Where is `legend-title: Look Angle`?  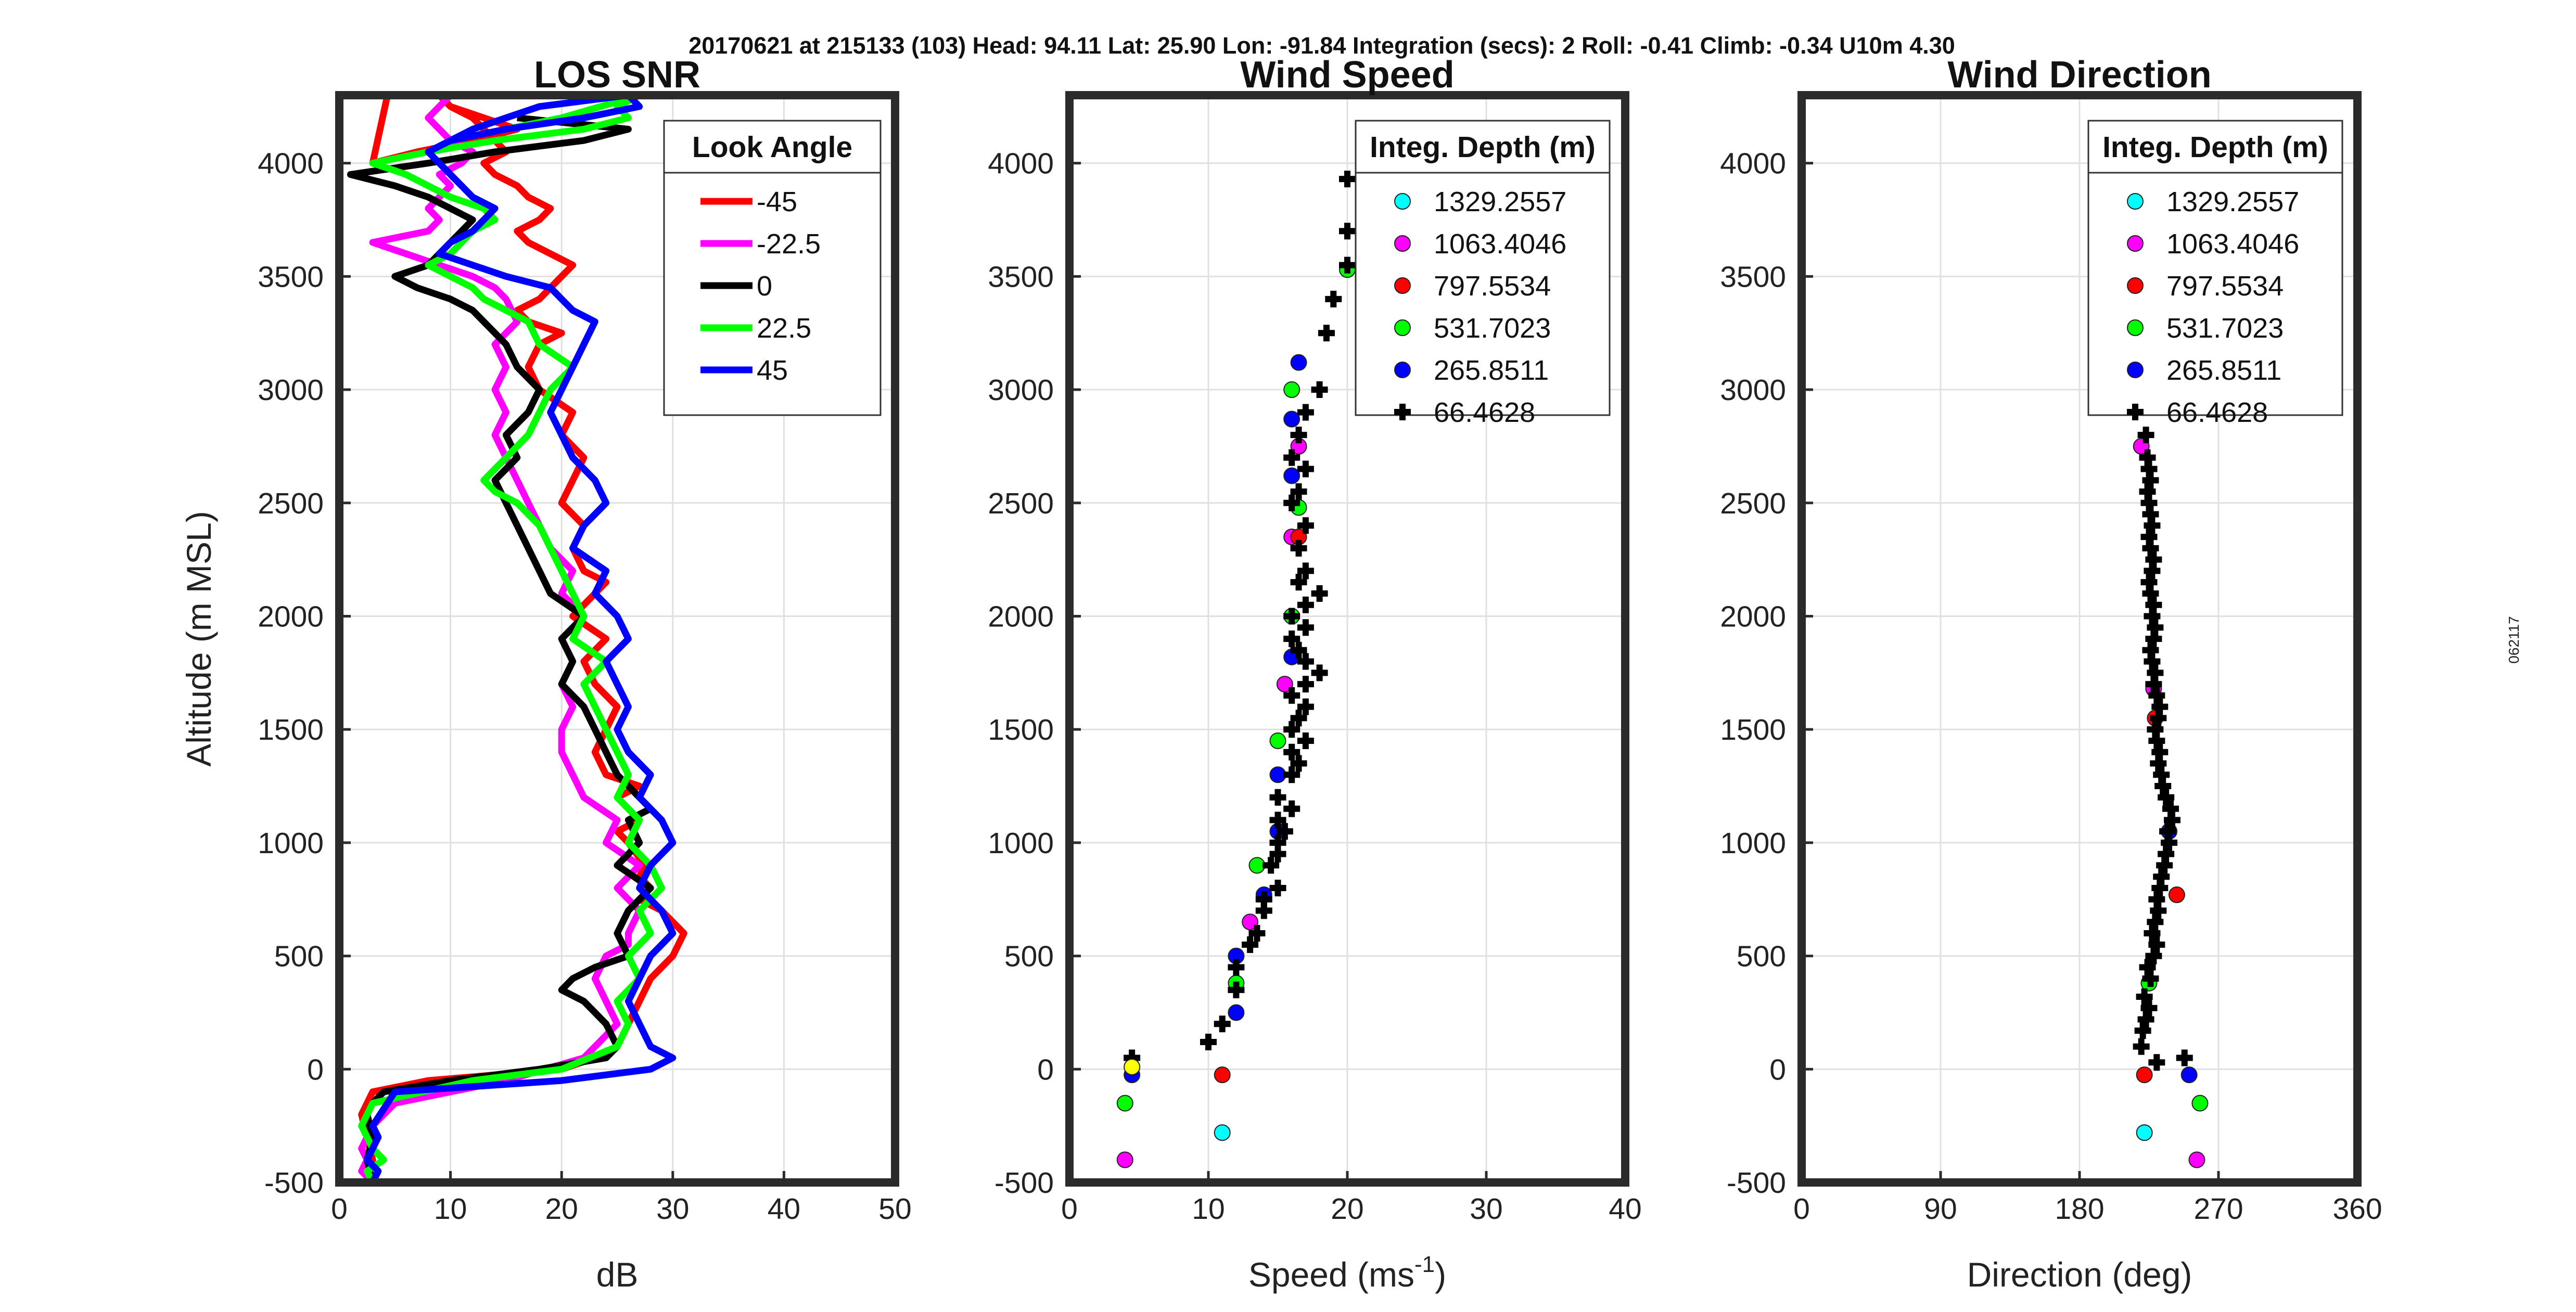
legend-title: Look Angle is located at coordinates (772, 147).